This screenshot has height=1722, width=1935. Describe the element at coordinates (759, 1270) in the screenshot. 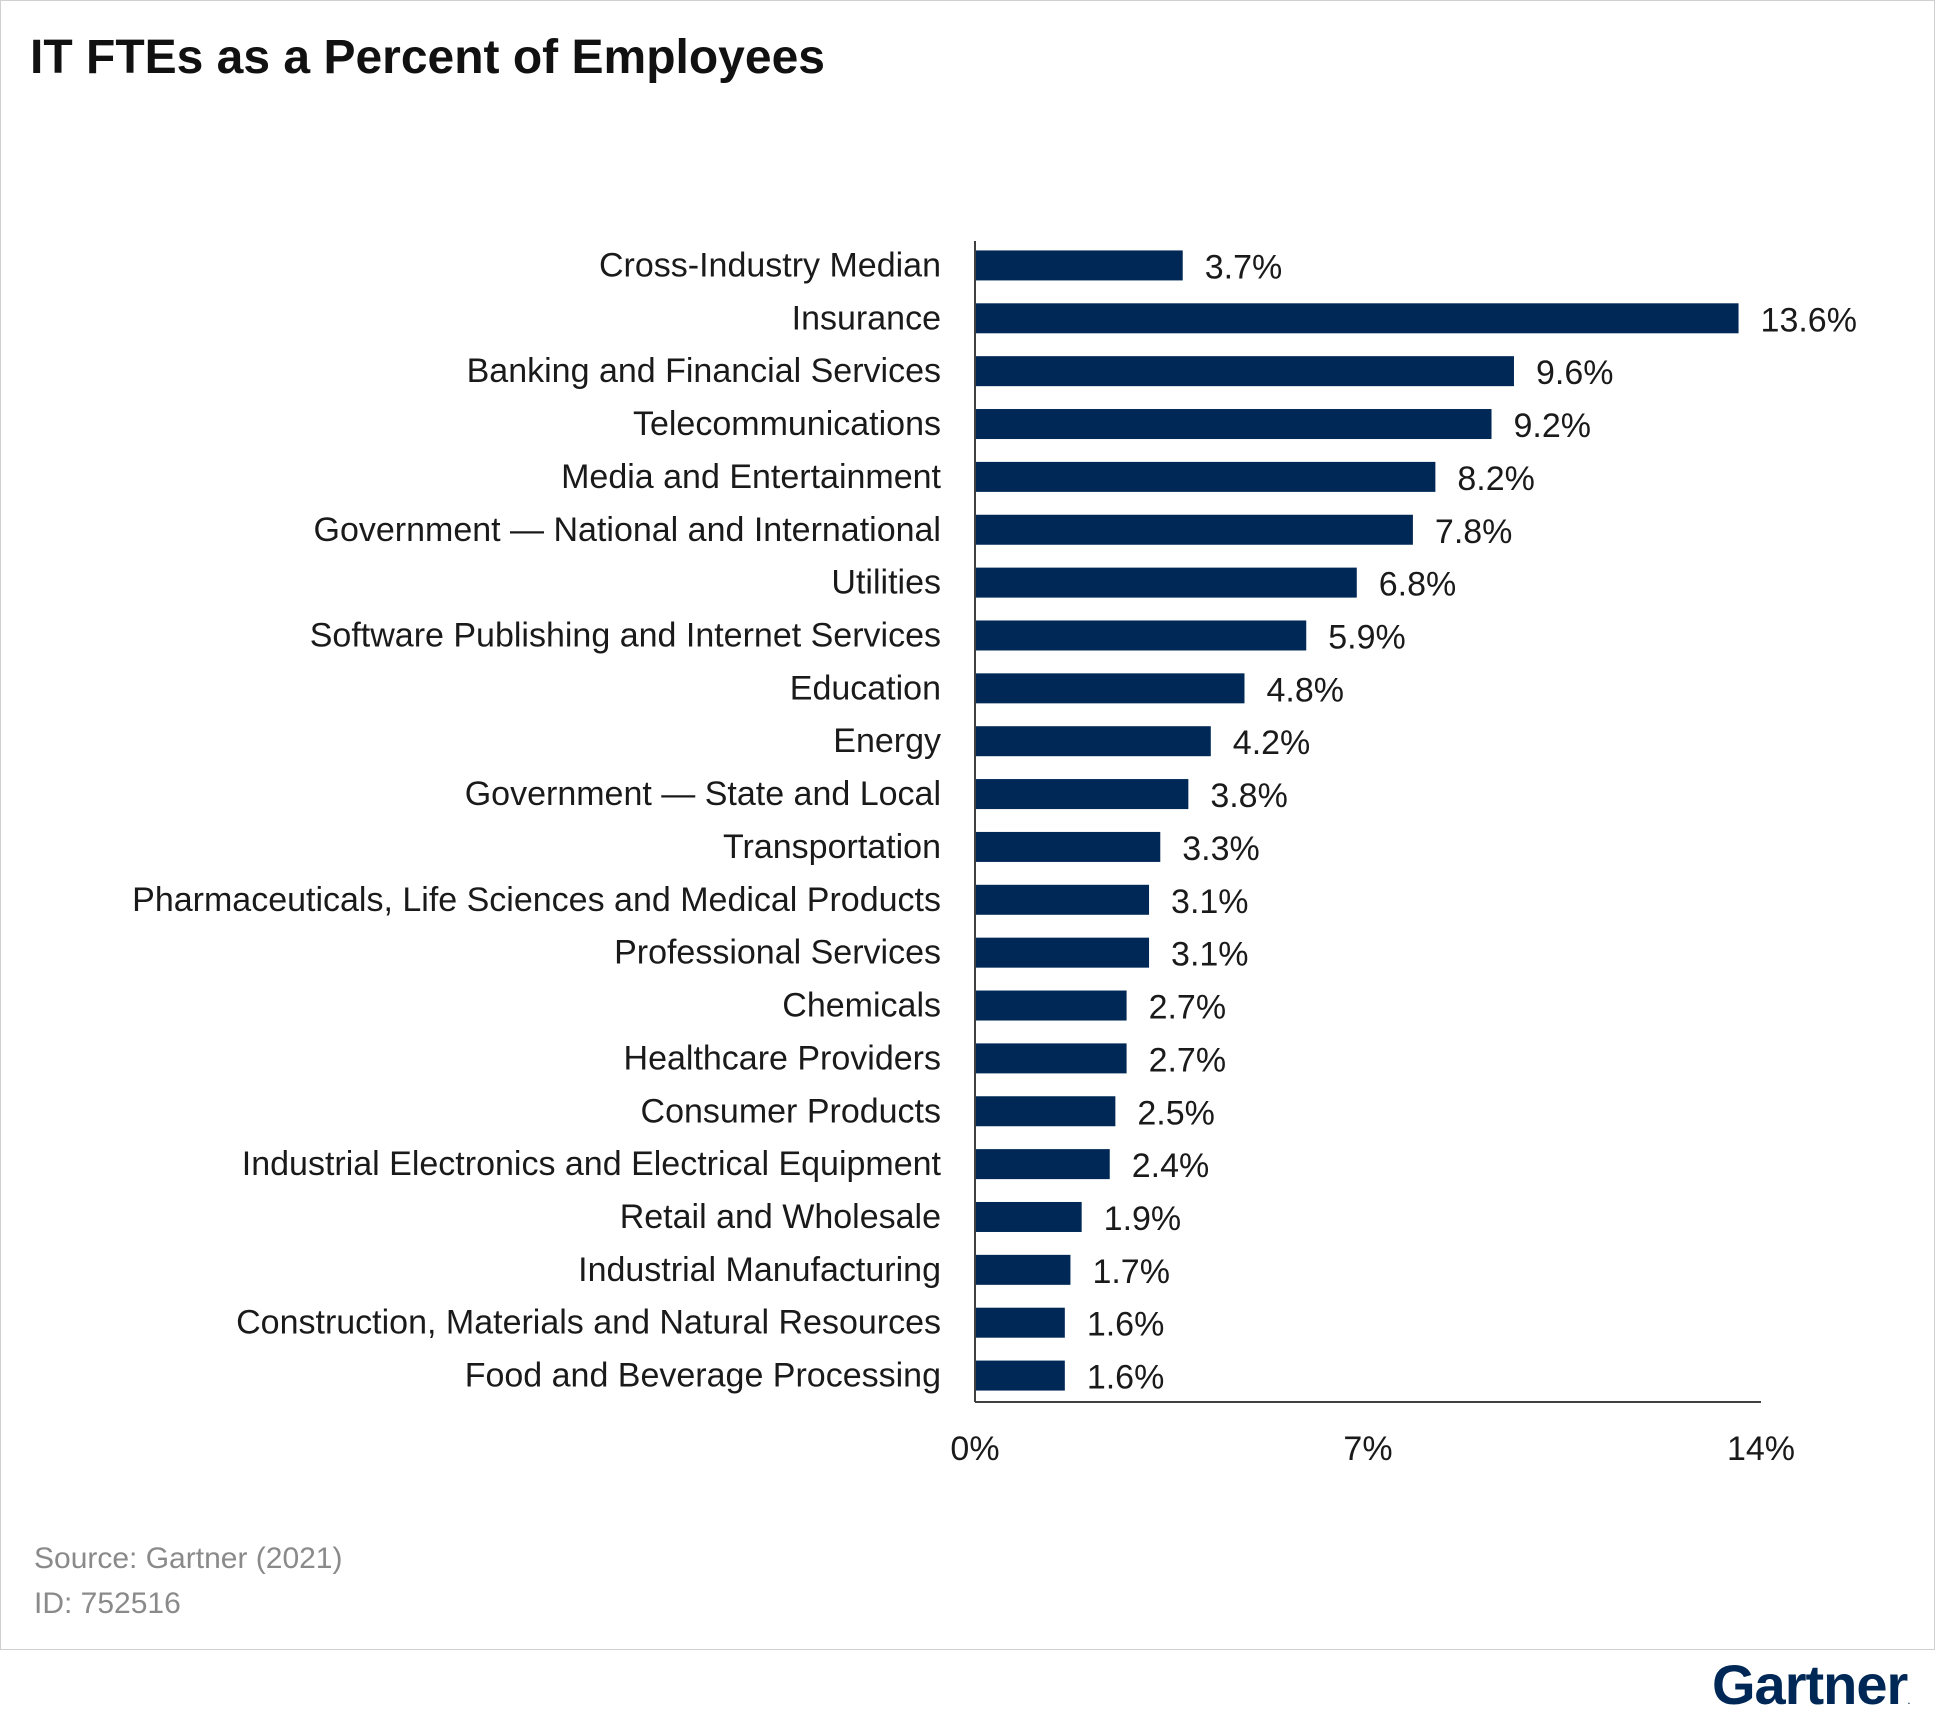

I see `category-label: Industrial Manufacturing` at that location.